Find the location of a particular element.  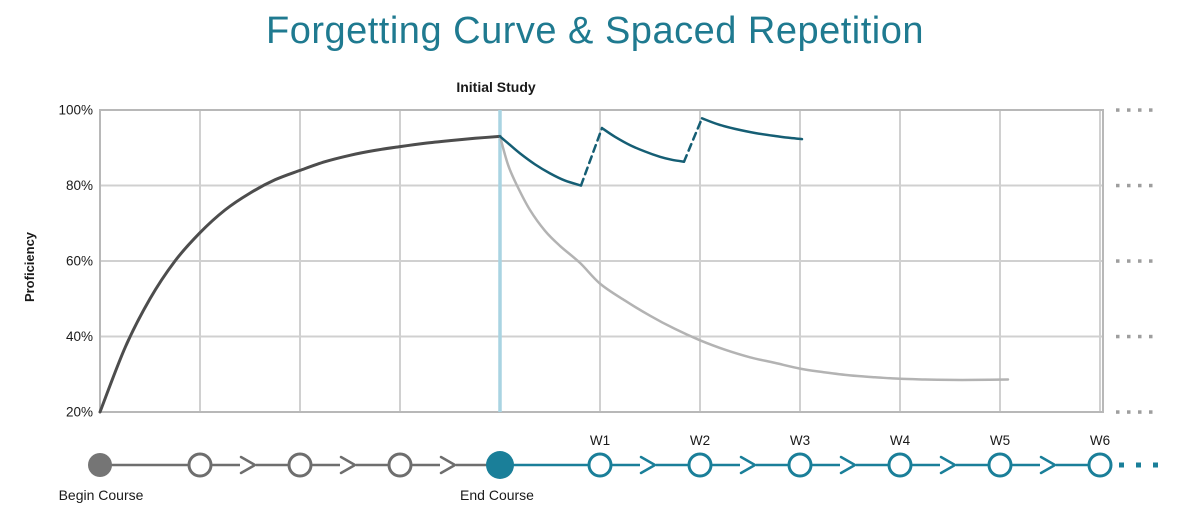

week-label: W6 is located at coordinates (1100, 440).